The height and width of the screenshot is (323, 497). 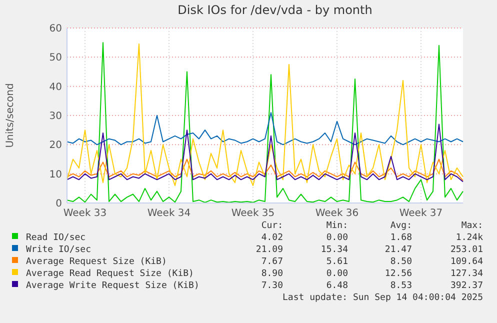 I want to click on y-tick-label: 0, so click(x=59, y=204).